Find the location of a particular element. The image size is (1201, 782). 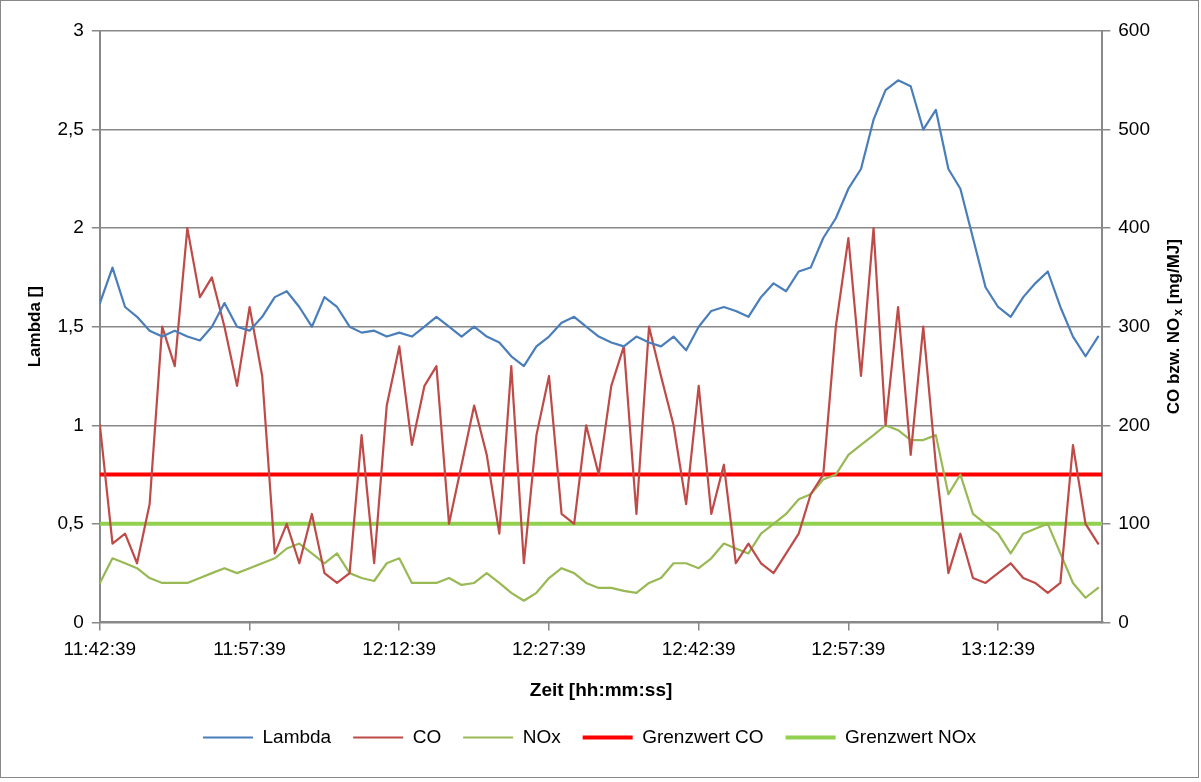

x-tick-label: 12:27:39 is located at coordinates (548, 649).